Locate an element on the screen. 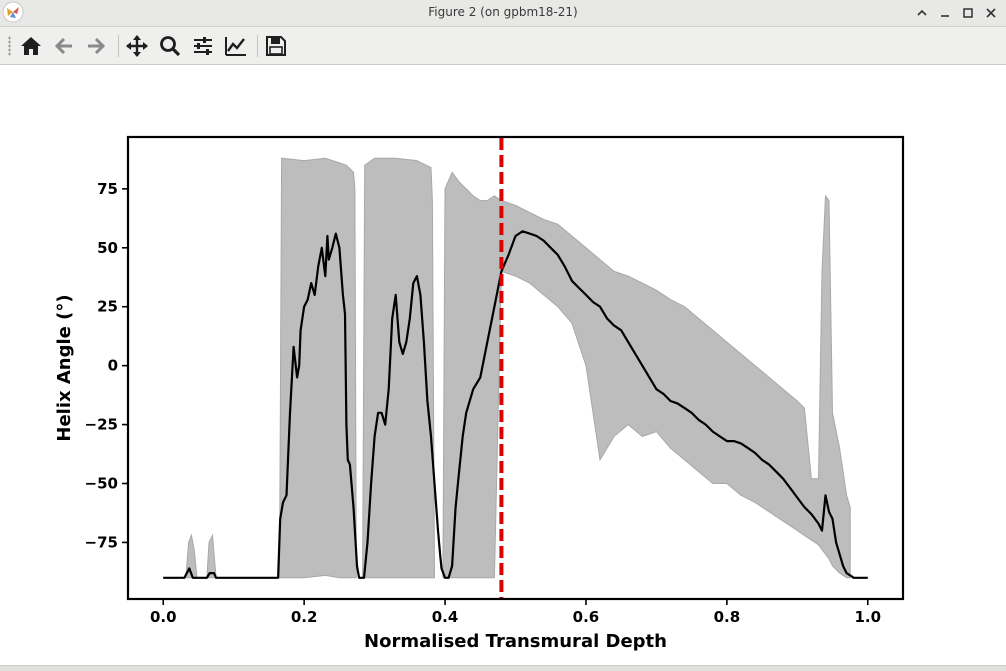 The image size is (1006, 671). forward-button is located at coordinates (96, 46).